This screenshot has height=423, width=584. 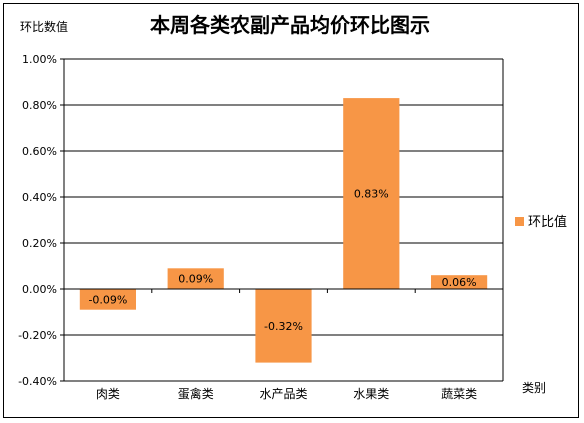 I want to click on data-label: -0.09%, so click(x=107, y=299).